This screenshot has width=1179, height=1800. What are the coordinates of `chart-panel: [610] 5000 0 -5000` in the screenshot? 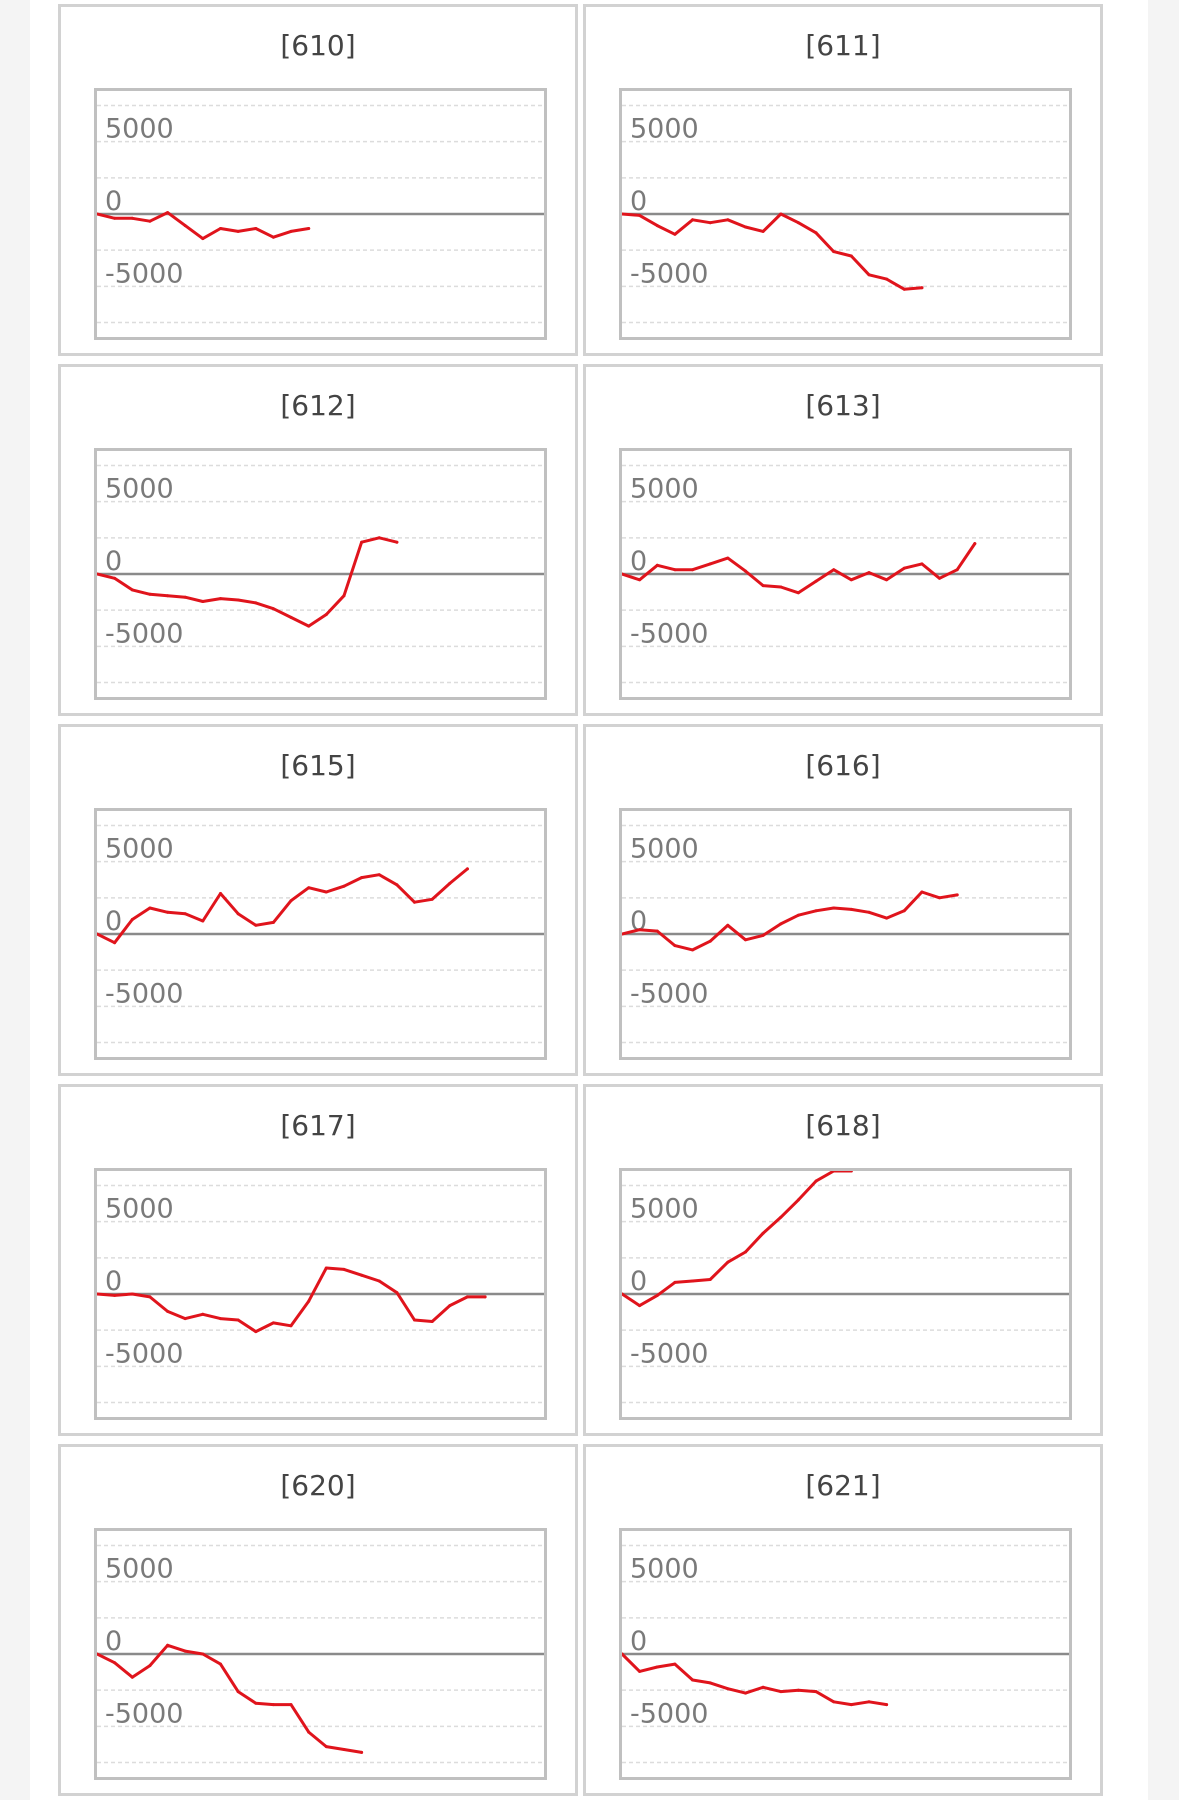 It's located at (318, 180).